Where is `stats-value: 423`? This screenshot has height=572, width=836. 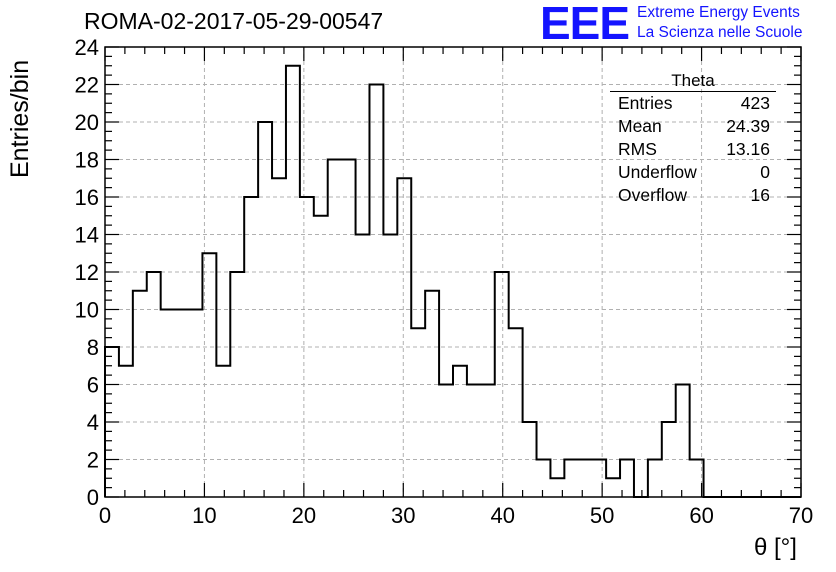
stats-value: 423 is located at coordinates (755, 103).